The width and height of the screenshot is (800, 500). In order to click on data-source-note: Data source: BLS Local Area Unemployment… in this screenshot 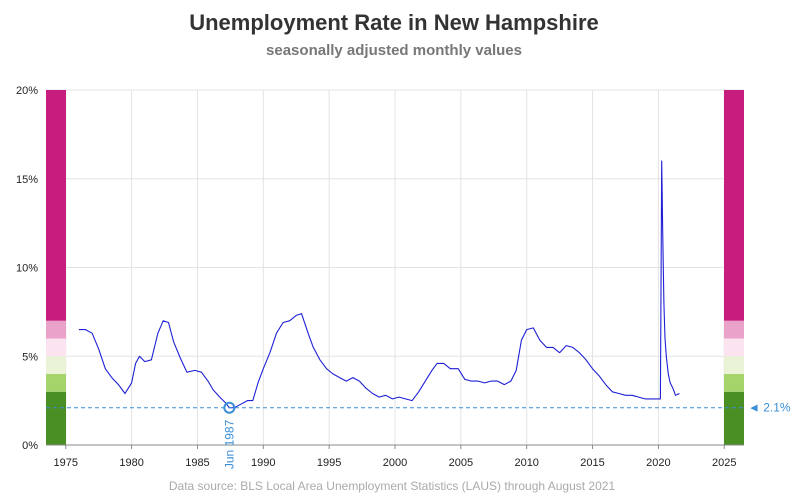, I will do `click(392, 486)`.